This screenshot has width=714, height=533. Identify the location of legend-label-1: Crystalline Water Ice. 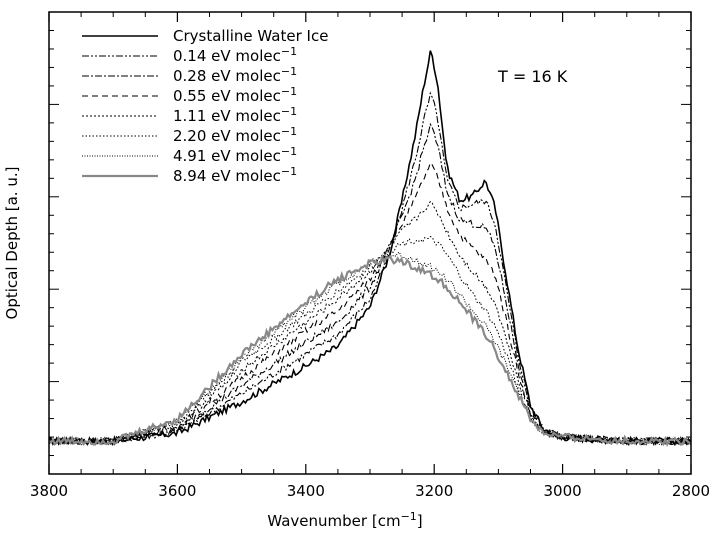
(250, 36).